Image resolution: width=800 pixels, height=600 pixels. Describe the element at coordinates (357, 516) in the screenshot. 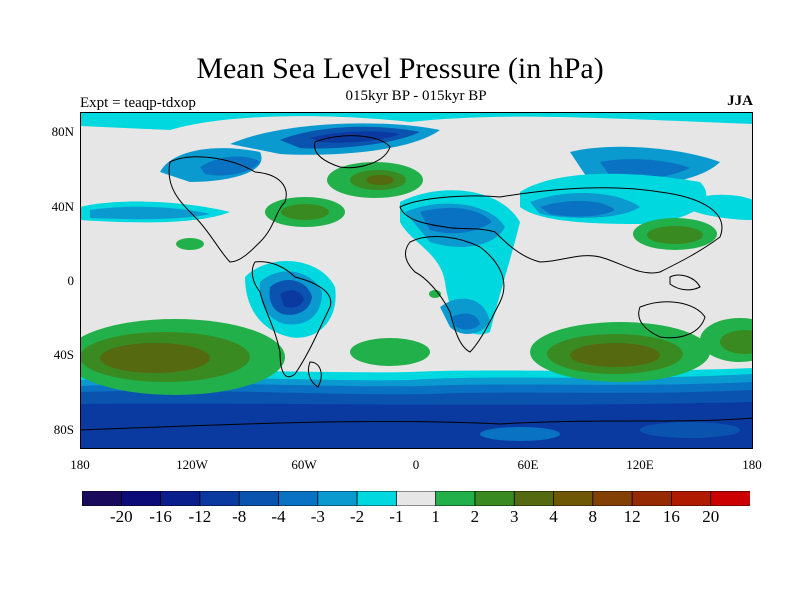

I see `colorbar-label: -2` at that location.